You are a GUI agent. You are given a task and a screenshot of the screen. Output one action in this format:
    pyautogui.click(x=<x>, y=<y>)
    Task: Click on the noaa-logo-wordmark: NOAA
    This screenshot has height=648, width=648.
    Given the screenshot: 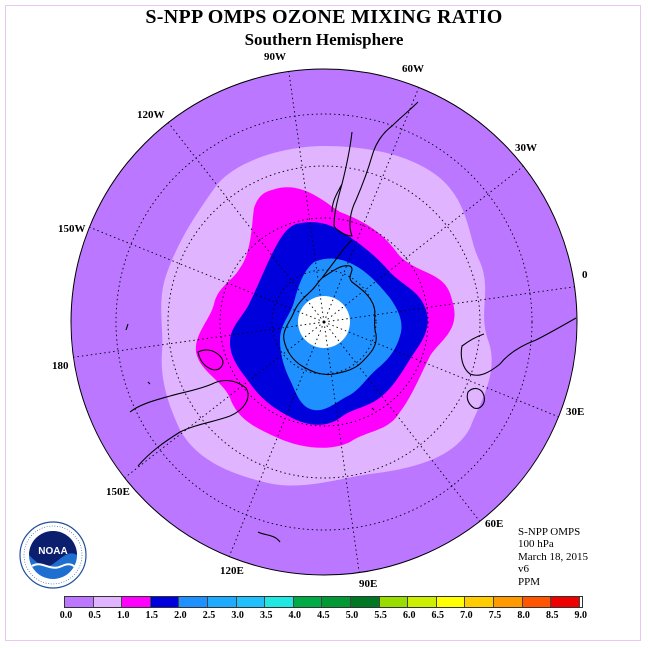 What is the action you would take?
    pyautogui.click(x=52, y=551)
    